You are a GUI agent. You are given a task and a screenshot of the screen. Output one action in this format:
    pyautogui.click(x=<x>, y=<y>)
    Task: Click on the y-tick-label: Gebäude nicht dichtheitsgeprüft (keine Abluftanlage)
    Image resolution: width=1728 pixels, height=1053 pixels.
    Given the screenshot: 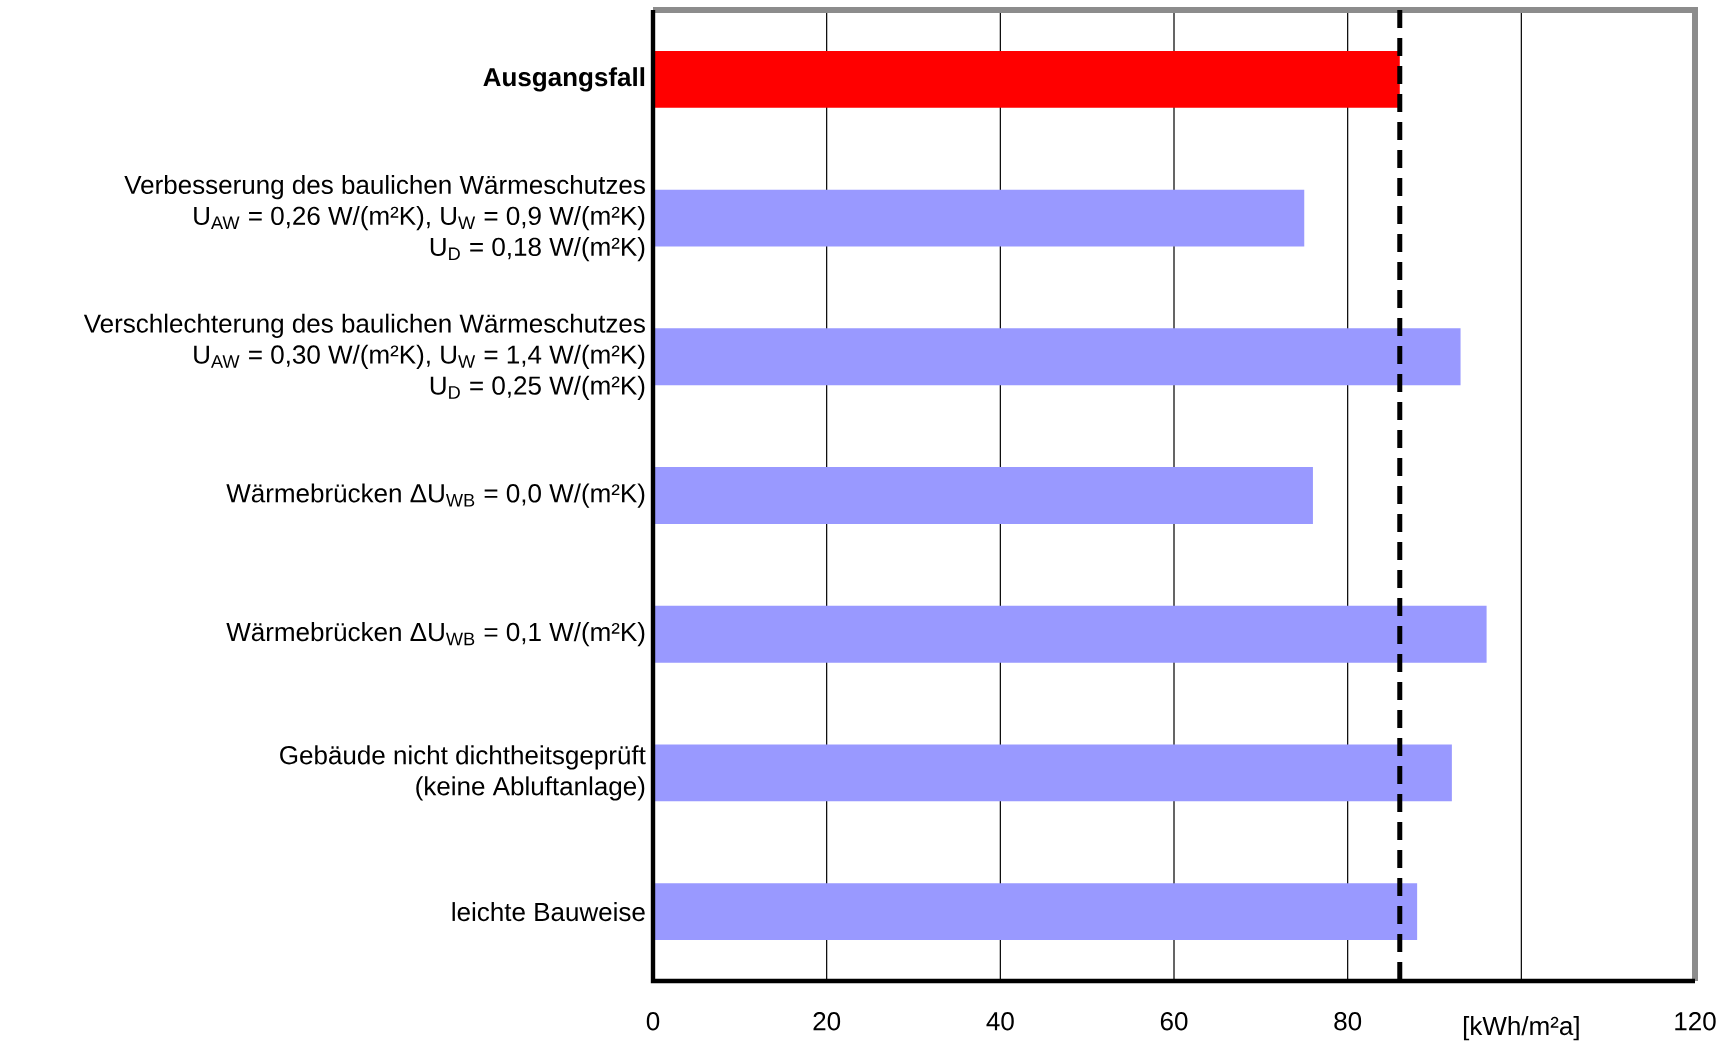 What is the action you would take?
    pyautogui.click(x=463, y=773)
    